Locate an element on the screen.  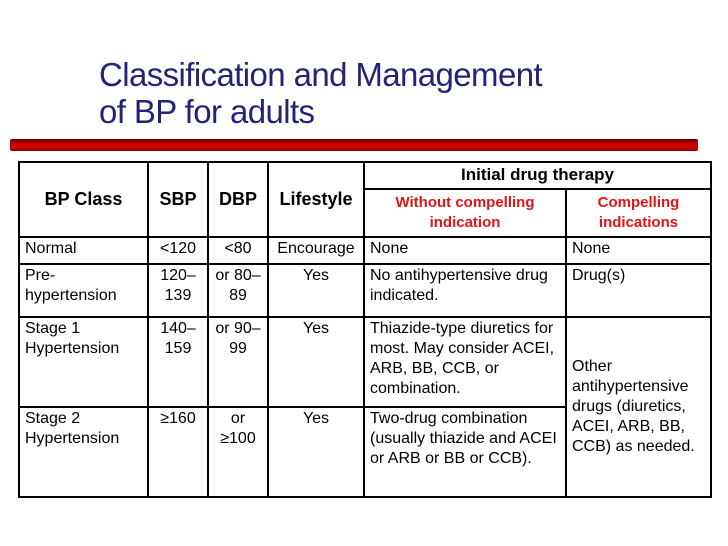
col-header-lifestyle: Lifestyle is located at coordinates (316, 199).